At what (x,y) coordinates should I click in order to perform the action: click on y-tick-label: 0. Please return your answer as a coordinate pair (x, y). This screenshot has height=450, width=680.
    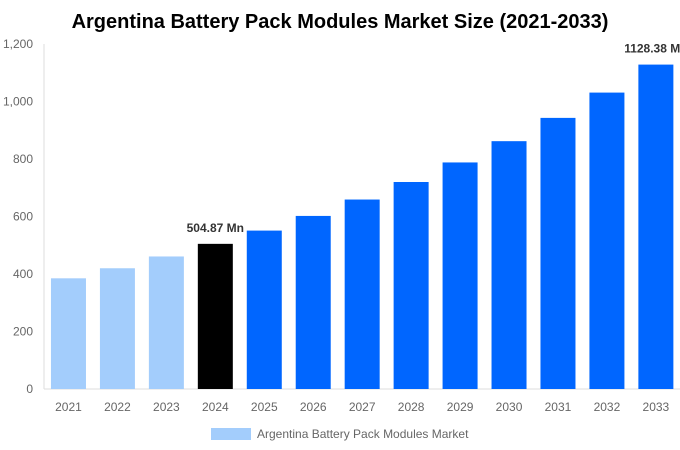
    Looking at the image, I should click on (29, 389).